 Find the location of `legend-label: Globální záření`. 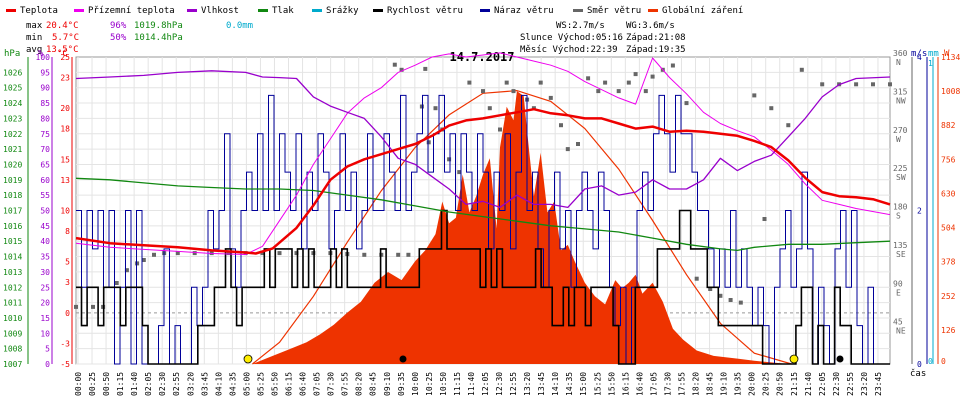

legend-label: Globální záření is located at coordinates (702, 11).